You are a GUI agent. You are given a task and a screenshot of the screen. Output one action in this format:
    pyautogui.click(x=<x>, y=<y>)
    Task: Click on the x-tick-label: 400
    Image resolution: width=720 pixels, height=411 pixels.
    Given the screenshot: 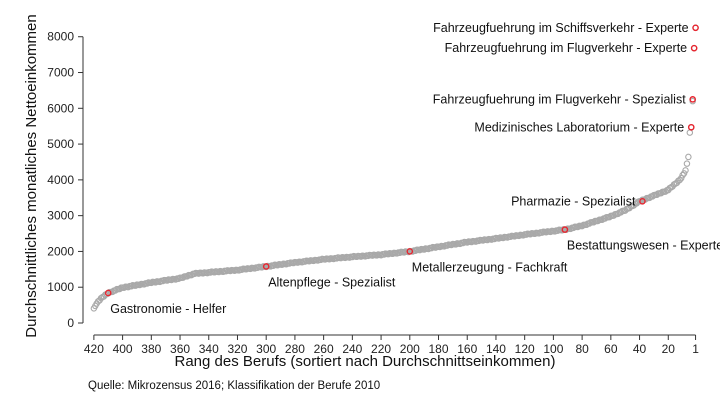 What is the action you would take?
    pyautogui.click(x=123, y=349)
    